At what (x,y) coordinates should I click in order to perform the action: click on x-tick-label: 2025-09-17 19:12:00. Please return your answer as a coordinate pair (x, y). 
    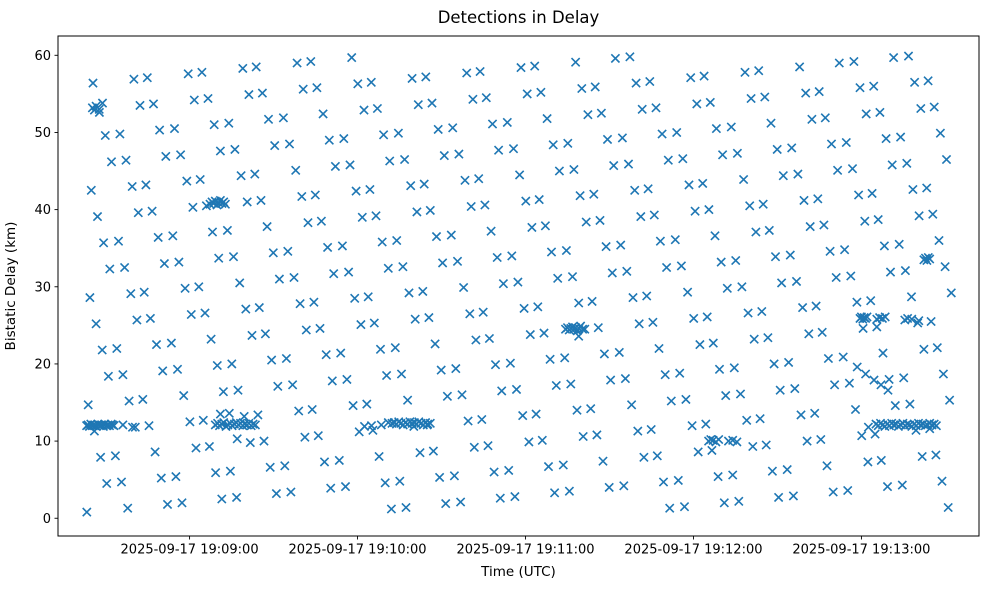
    Looking at the image, I should click on (693, 550).